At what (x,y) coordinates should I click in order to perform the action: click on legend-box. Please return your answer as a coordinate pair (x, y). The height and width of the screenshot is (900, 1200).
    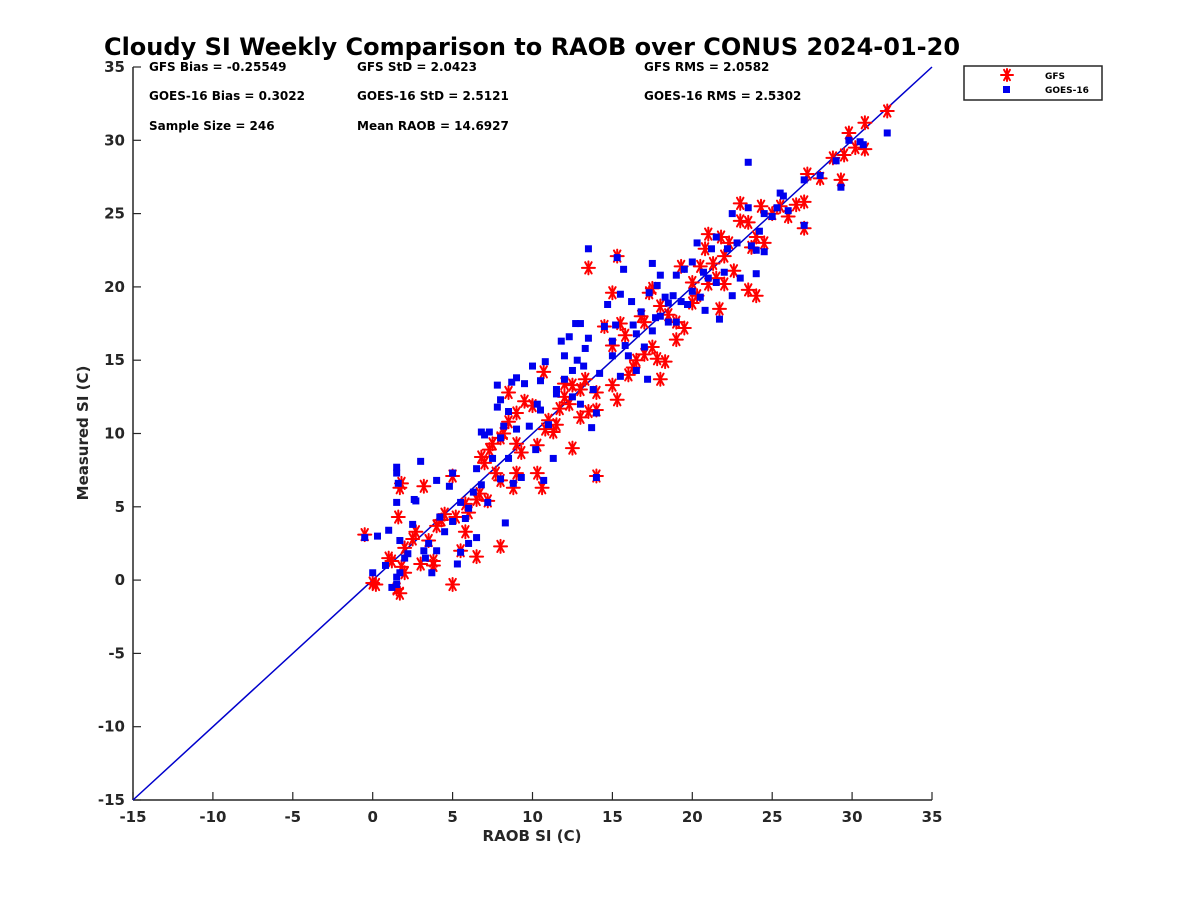
    Looking at the image, I should click on (1033, 83).